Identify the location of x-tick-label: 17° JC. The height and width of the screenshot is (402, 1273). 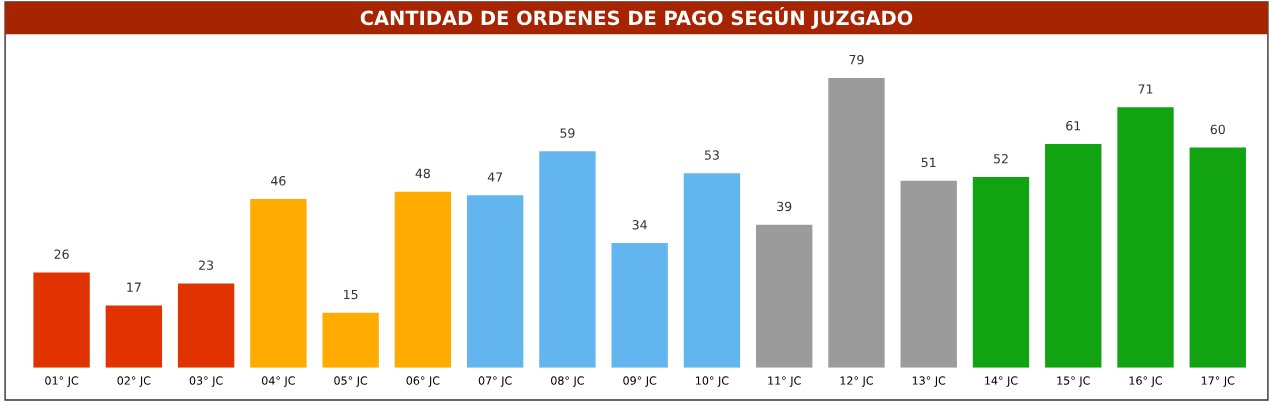
(1218, 381).